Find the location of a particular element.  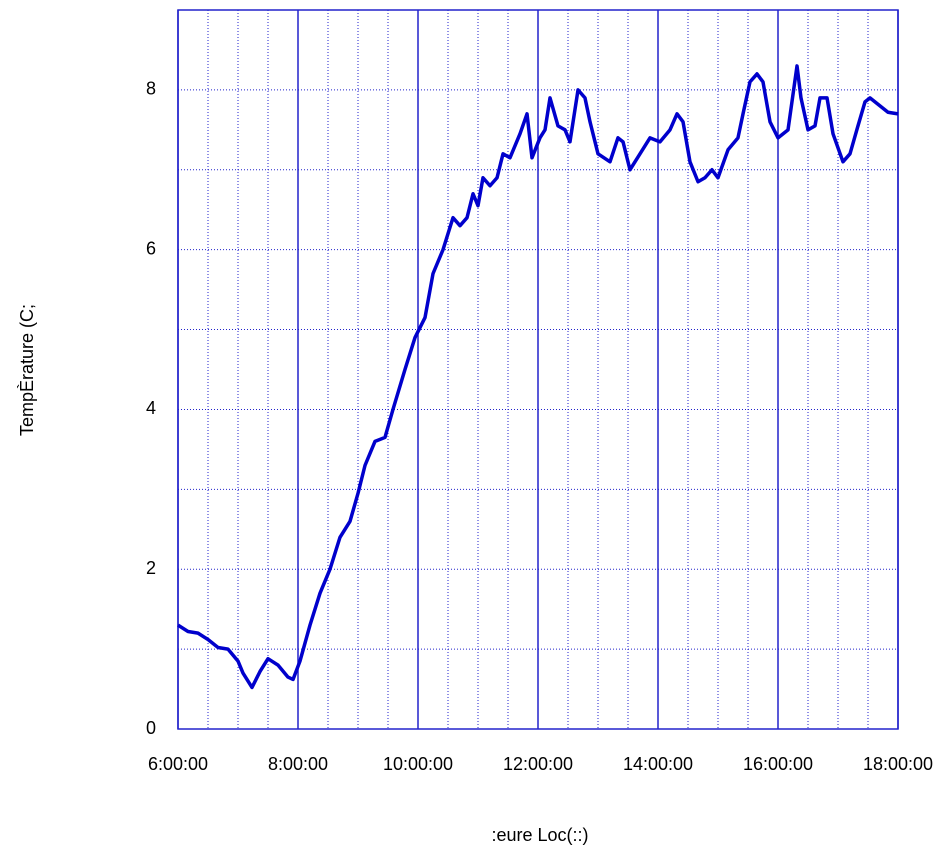

y-axis-label: TempÈrature (C; is located at coordinates (27, 370).